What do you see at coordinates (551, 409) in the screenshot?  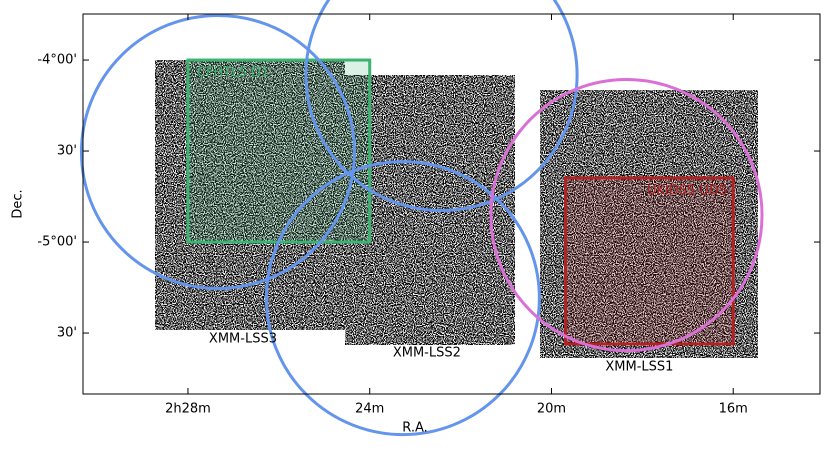 I see `x-tick-label: 20m` at bounding box center [551, 409].